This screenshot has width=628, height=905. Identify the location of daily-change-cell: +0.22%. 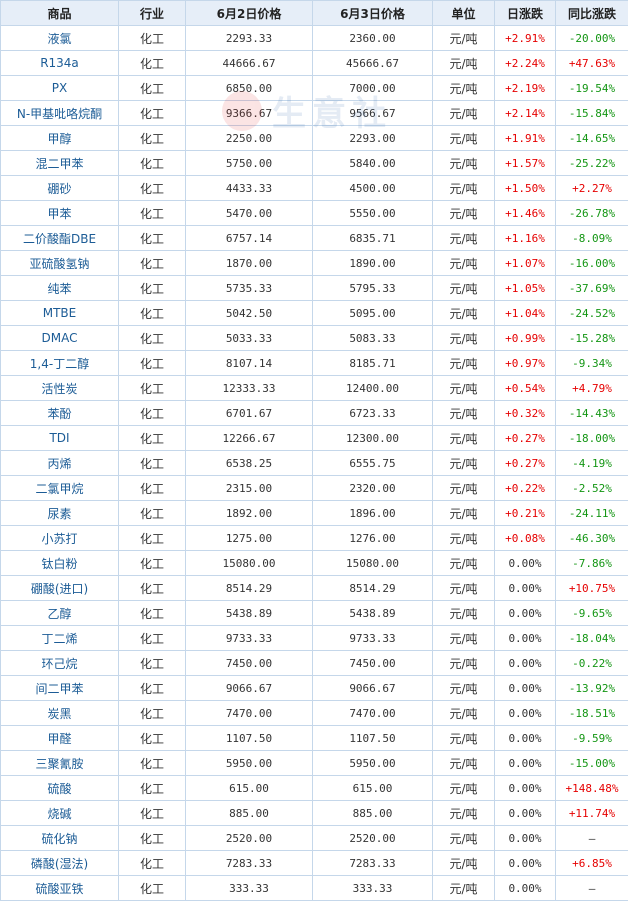
(525, 488).